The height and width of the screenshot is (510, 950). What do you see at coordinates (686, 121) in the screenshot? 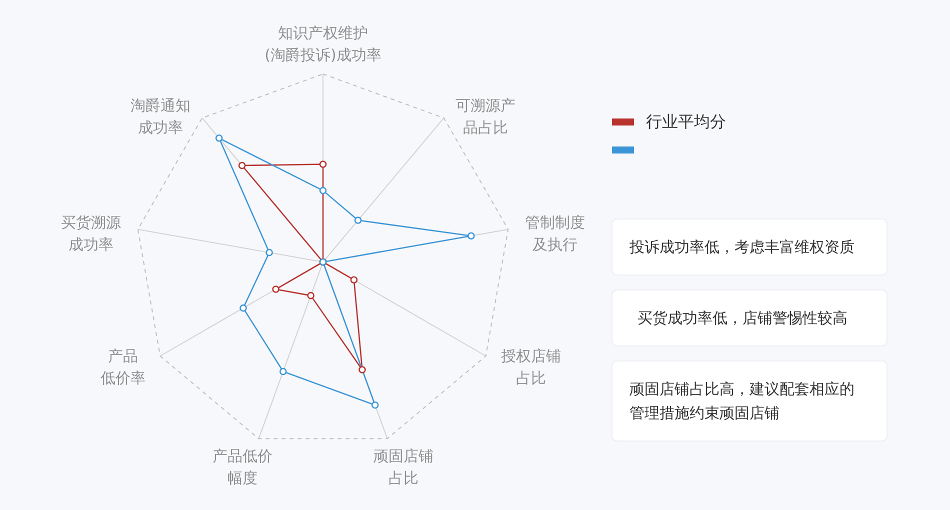
I see `legend-label: 行业平均分` at bounding box center [686, 121].